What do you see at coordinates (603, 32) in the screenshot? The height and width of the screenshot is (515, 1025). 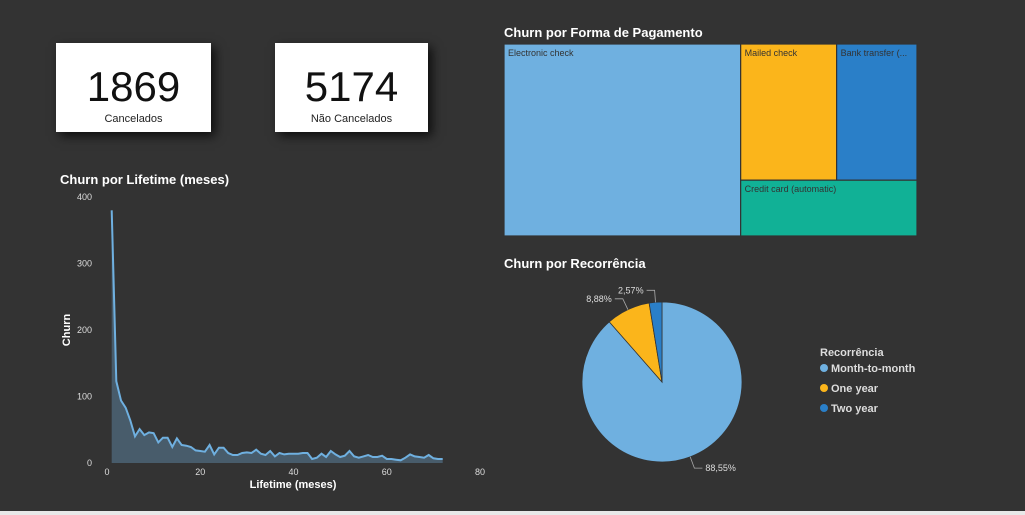 I see `treemap-title: Churn por Forma de Pagamento` at bounding box center [603, 32].